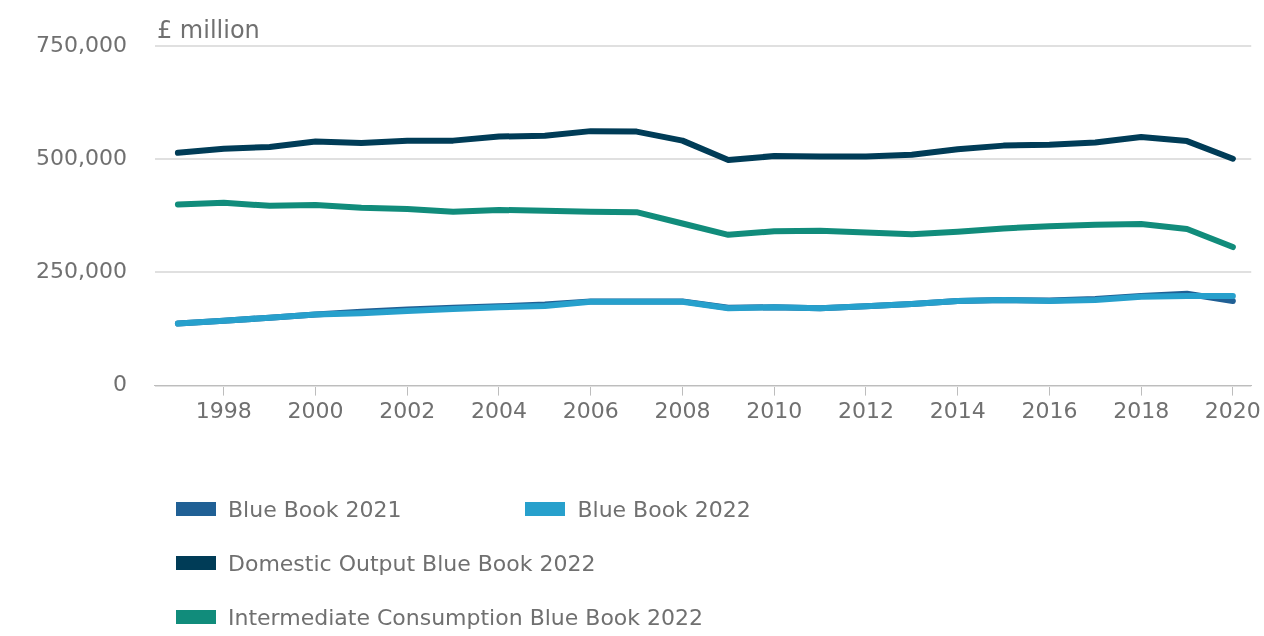  I want to click on y-tick-label: 250,000, so click(81, 271).